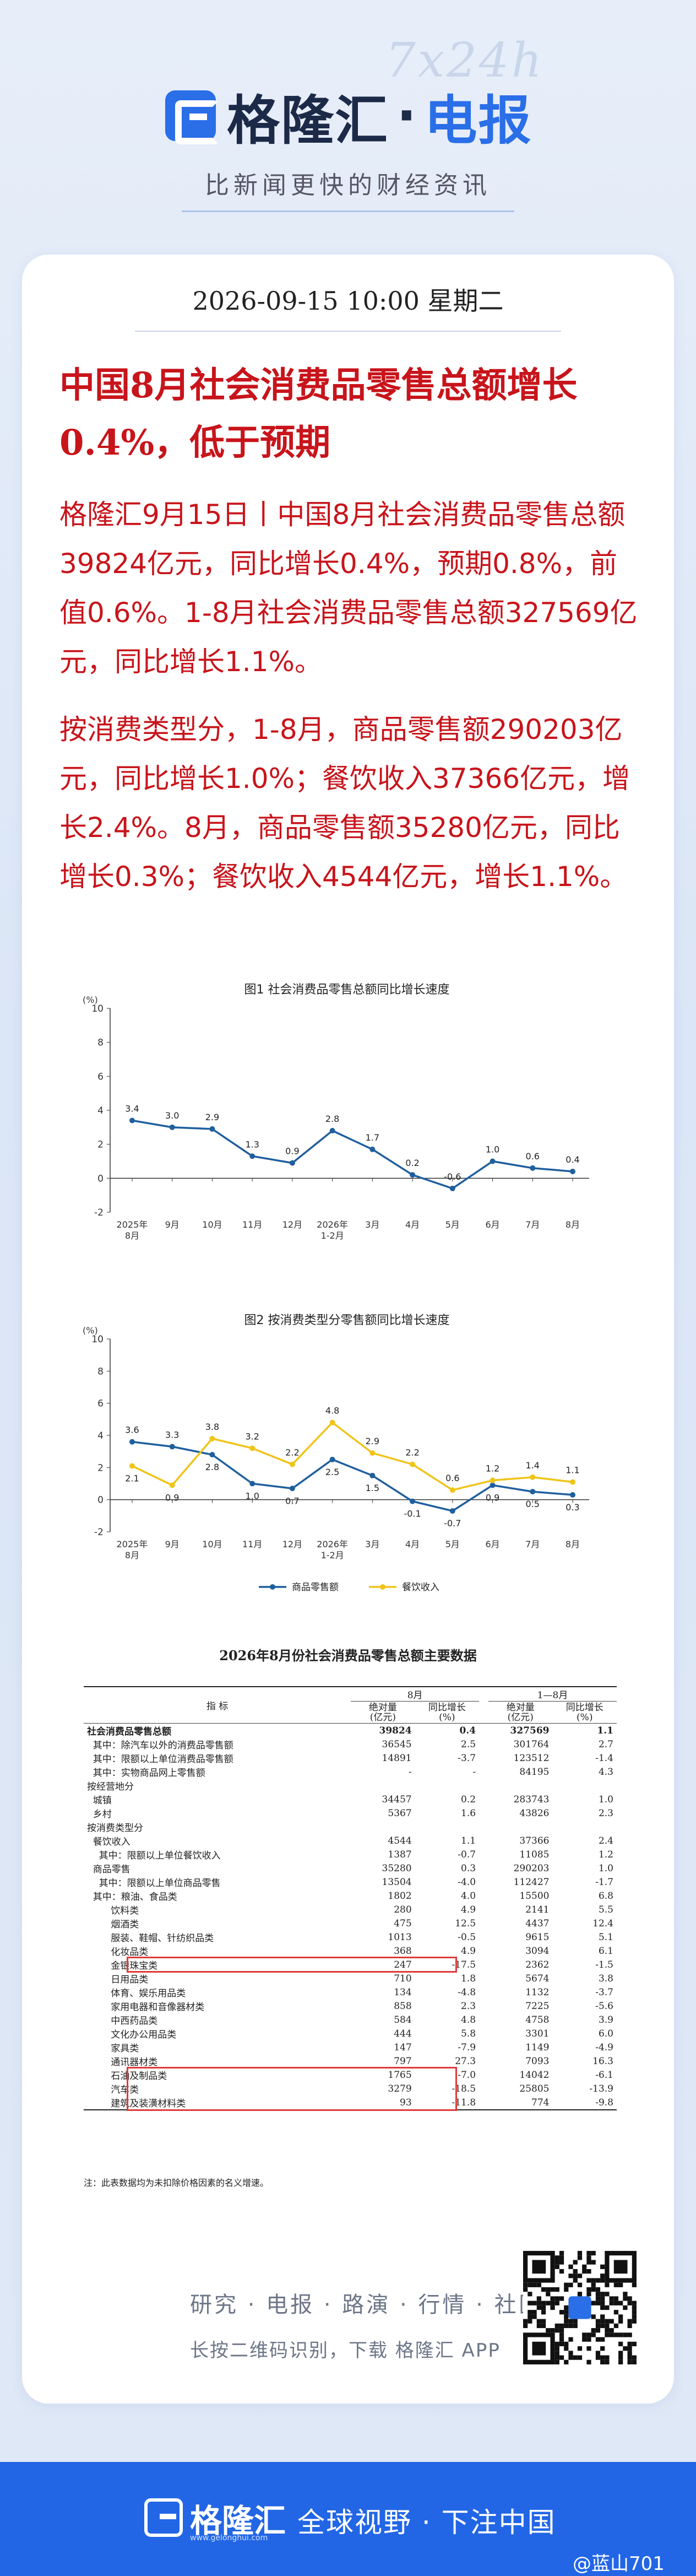 This screenshot has width=696, height=2576. I want to click on y-tick-label: -2, so click(99, 1532).